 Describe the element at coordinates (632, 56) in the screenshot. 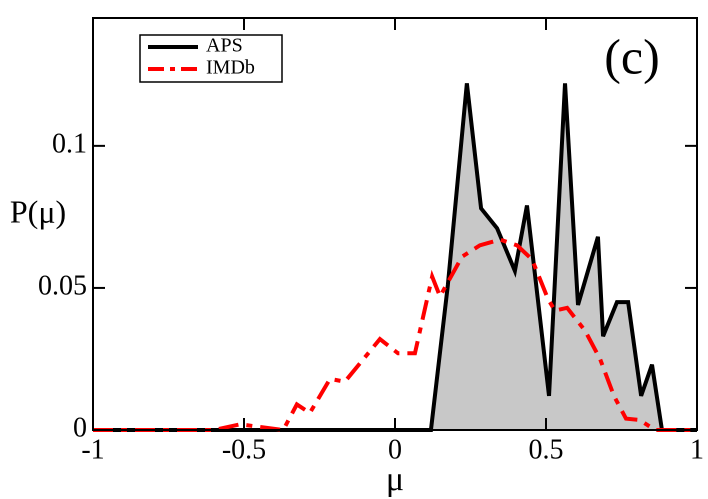

I see `panel-label: (c)` at that location.